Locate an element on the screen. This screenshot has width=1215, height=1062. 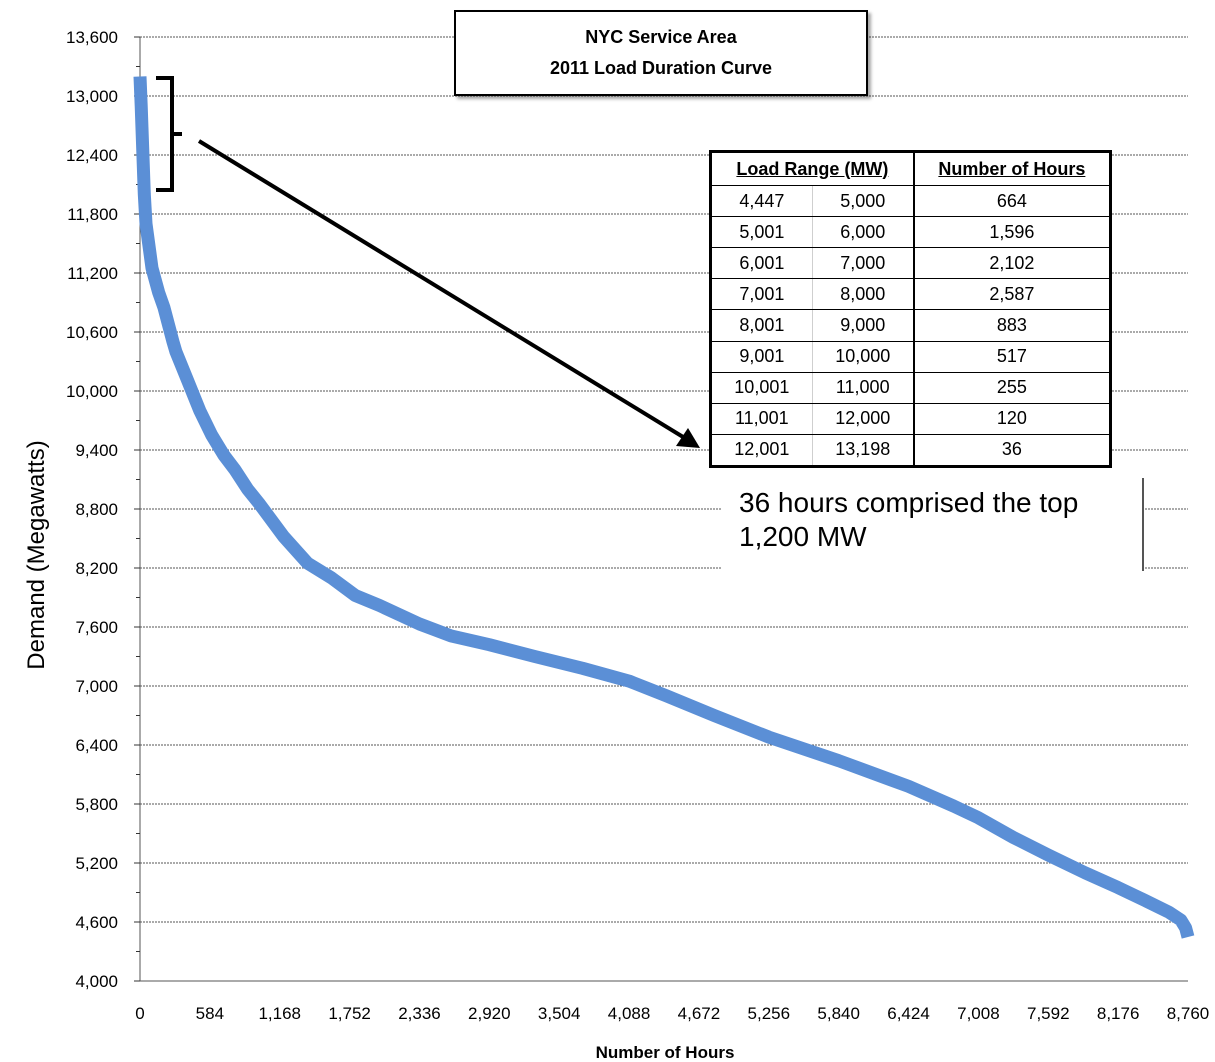
x-tick-label: 7,592 is located at coordinates (1048, 1013).